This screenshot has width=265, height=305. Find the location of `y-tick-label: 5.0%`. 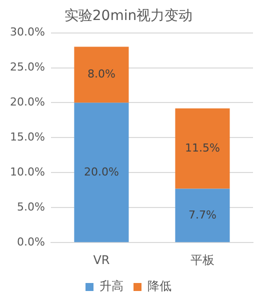

y-tick-label: 5.0% is located at coordinates (30, 207).